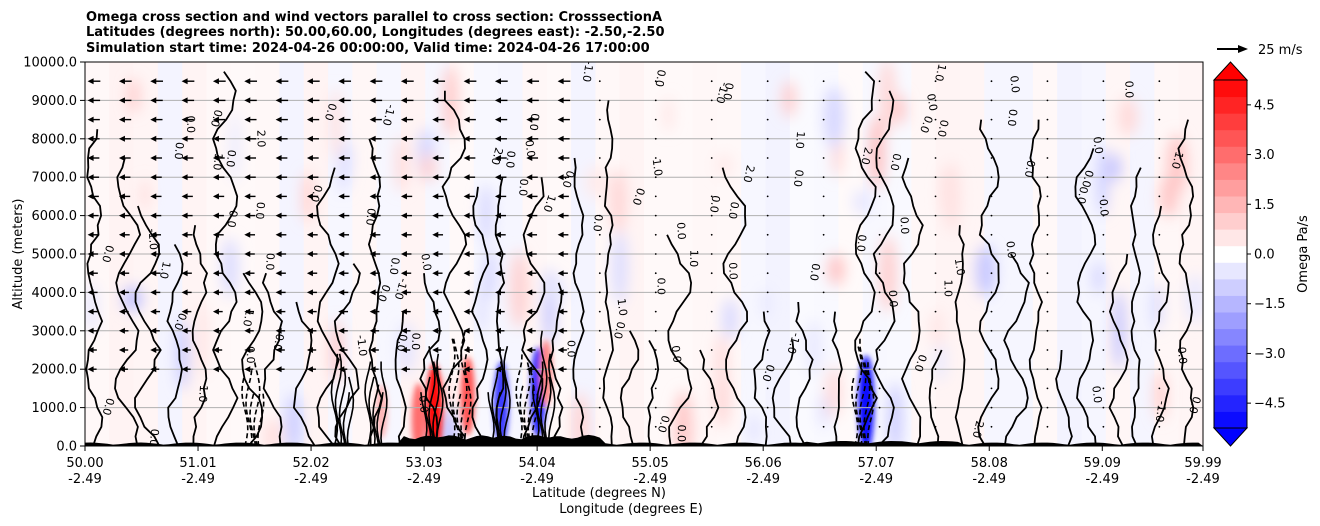 The height and width of the screenshot is (526, 1320). What do you see at coordinates (693, 259) in the screenshot?
I see `contour-label: 1.0` at bounding box center [693, 259].